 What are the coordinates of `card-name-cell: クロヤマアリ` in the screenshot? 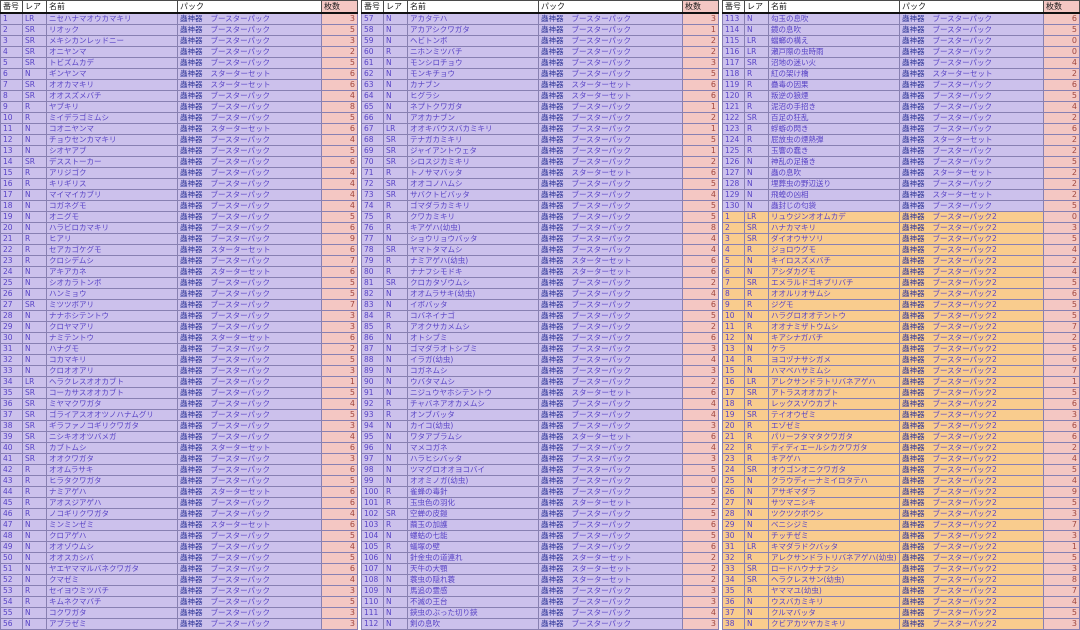 It's located at (112, 327).